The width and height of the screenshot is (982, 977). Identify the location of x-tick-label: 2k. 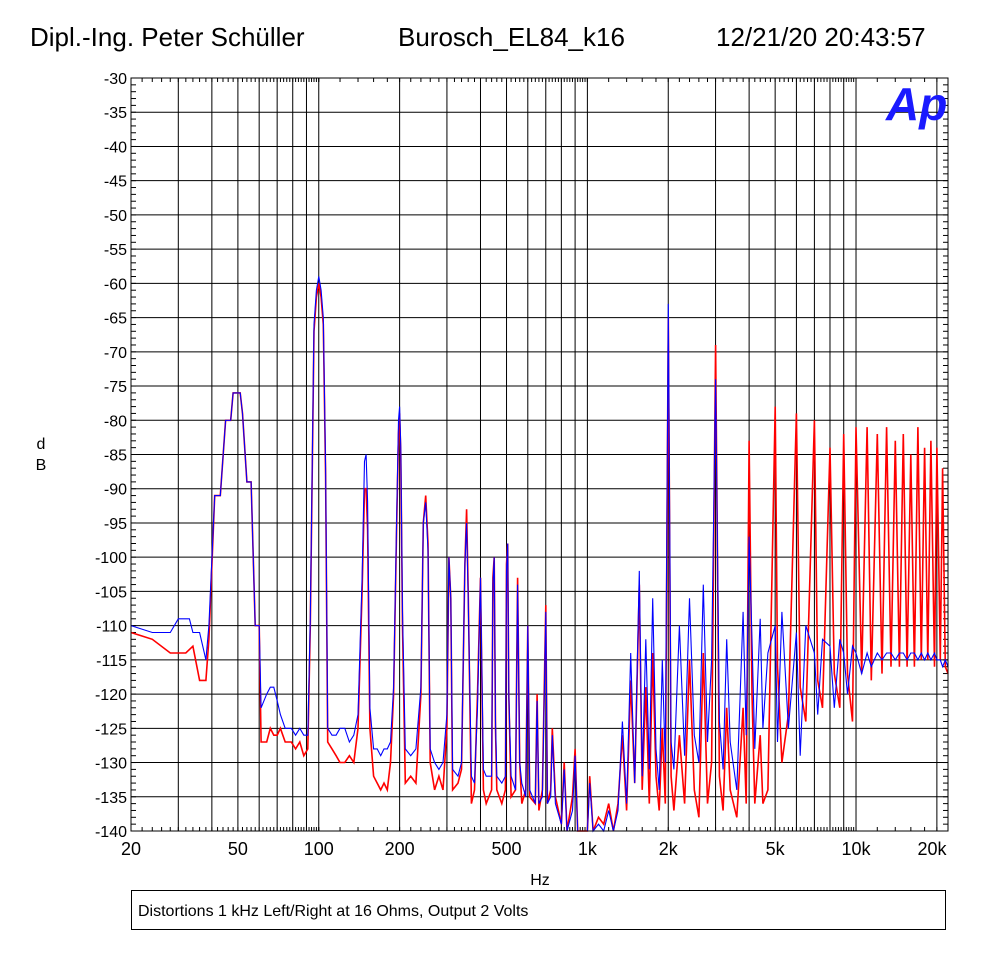
(669, 849).